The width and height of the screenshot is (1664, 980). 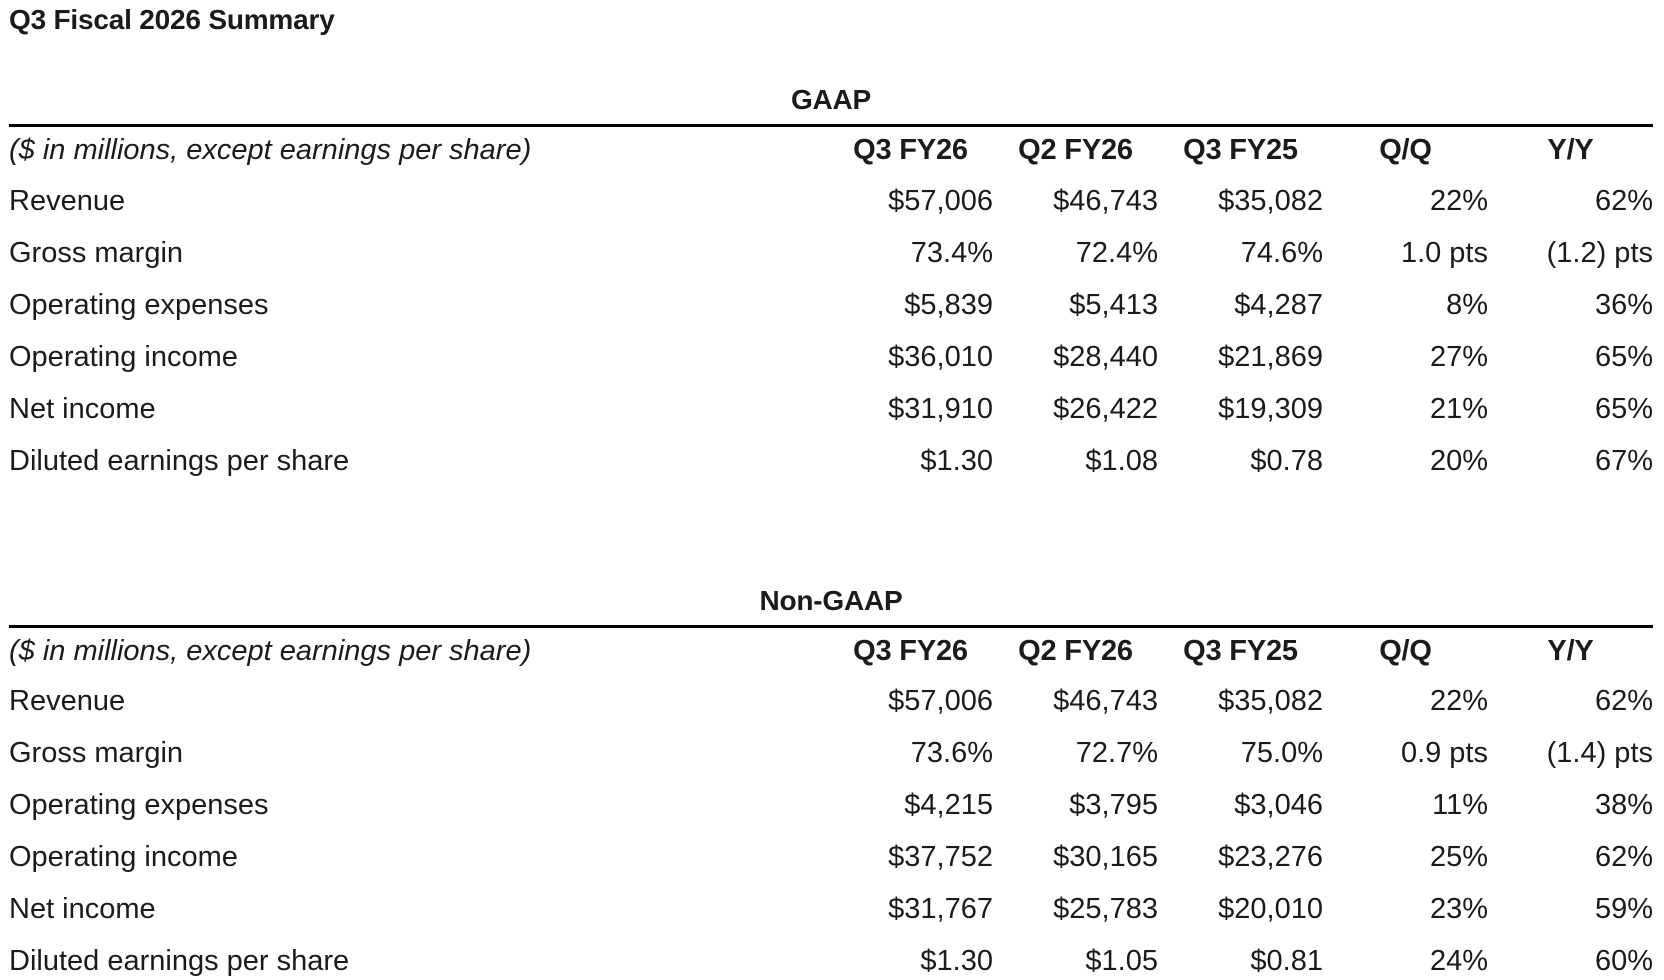 What do you see at coordinates (172, 19) in the screenshot?
I see `page-title: Q3 Fiscal 2026 Summary` at bounding box center [172, 19].